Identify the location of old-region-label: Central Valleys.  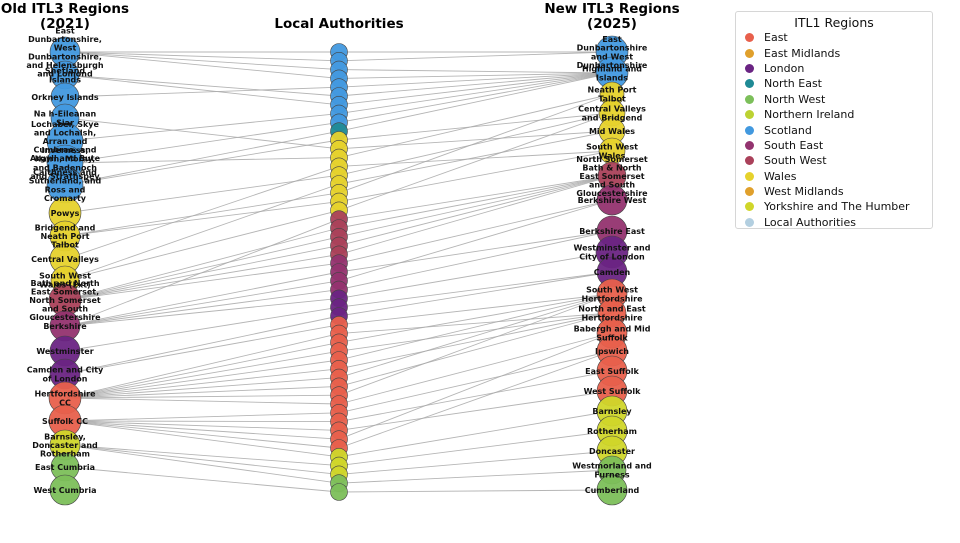
(65, 259).